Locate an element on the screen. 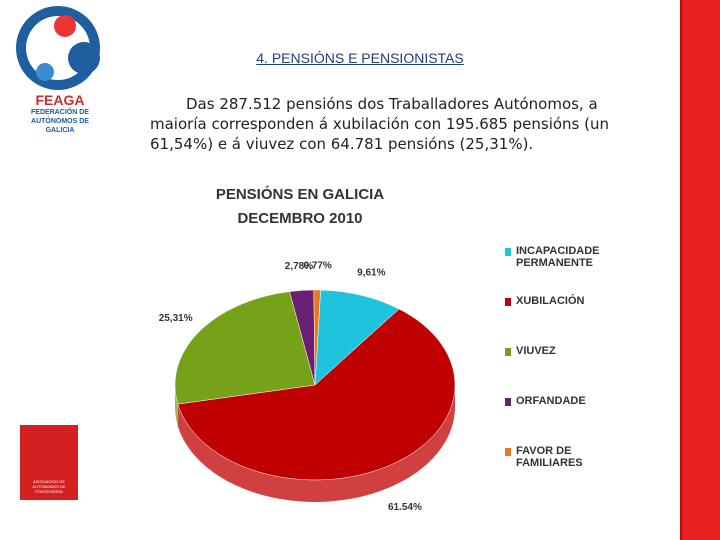 The width and height of the screenshot is (720, 540). data-label: 0,77% is located at coordinates (317, 266).